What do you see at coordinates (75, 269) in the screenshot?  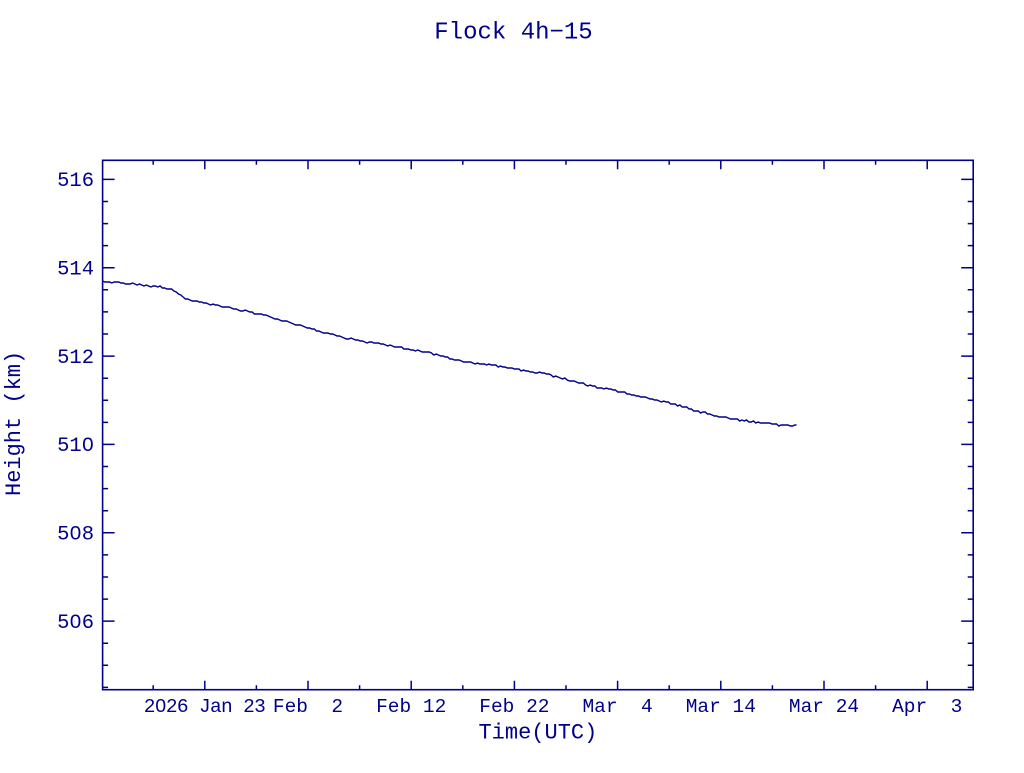 I see `svg-text: 514` at bounding box center [75, 269].